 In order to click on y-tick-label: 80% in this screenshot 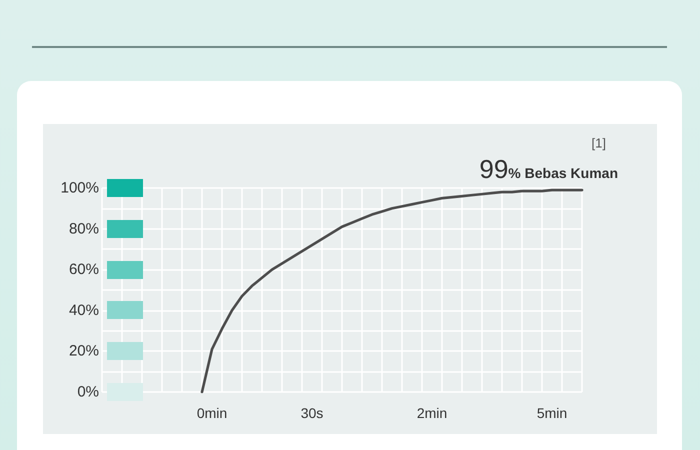, I will do `click(83, 229)`.